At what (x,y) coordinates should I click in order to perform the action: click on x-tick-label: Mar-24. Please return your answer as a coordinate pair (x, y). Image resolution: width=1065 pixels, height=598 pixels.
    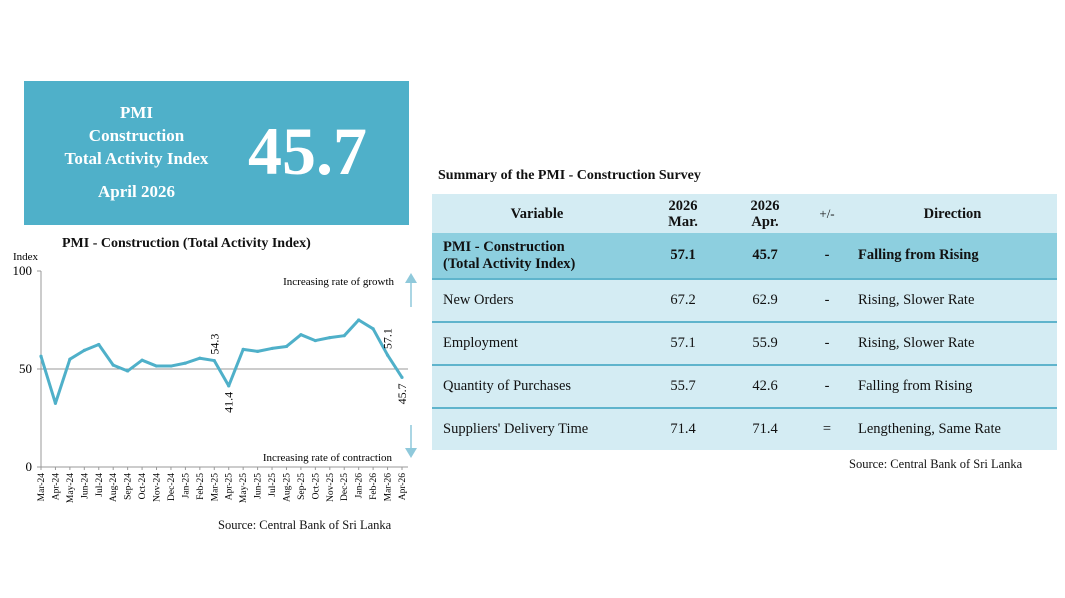
    Looking at the image, I should click on (42, 487).